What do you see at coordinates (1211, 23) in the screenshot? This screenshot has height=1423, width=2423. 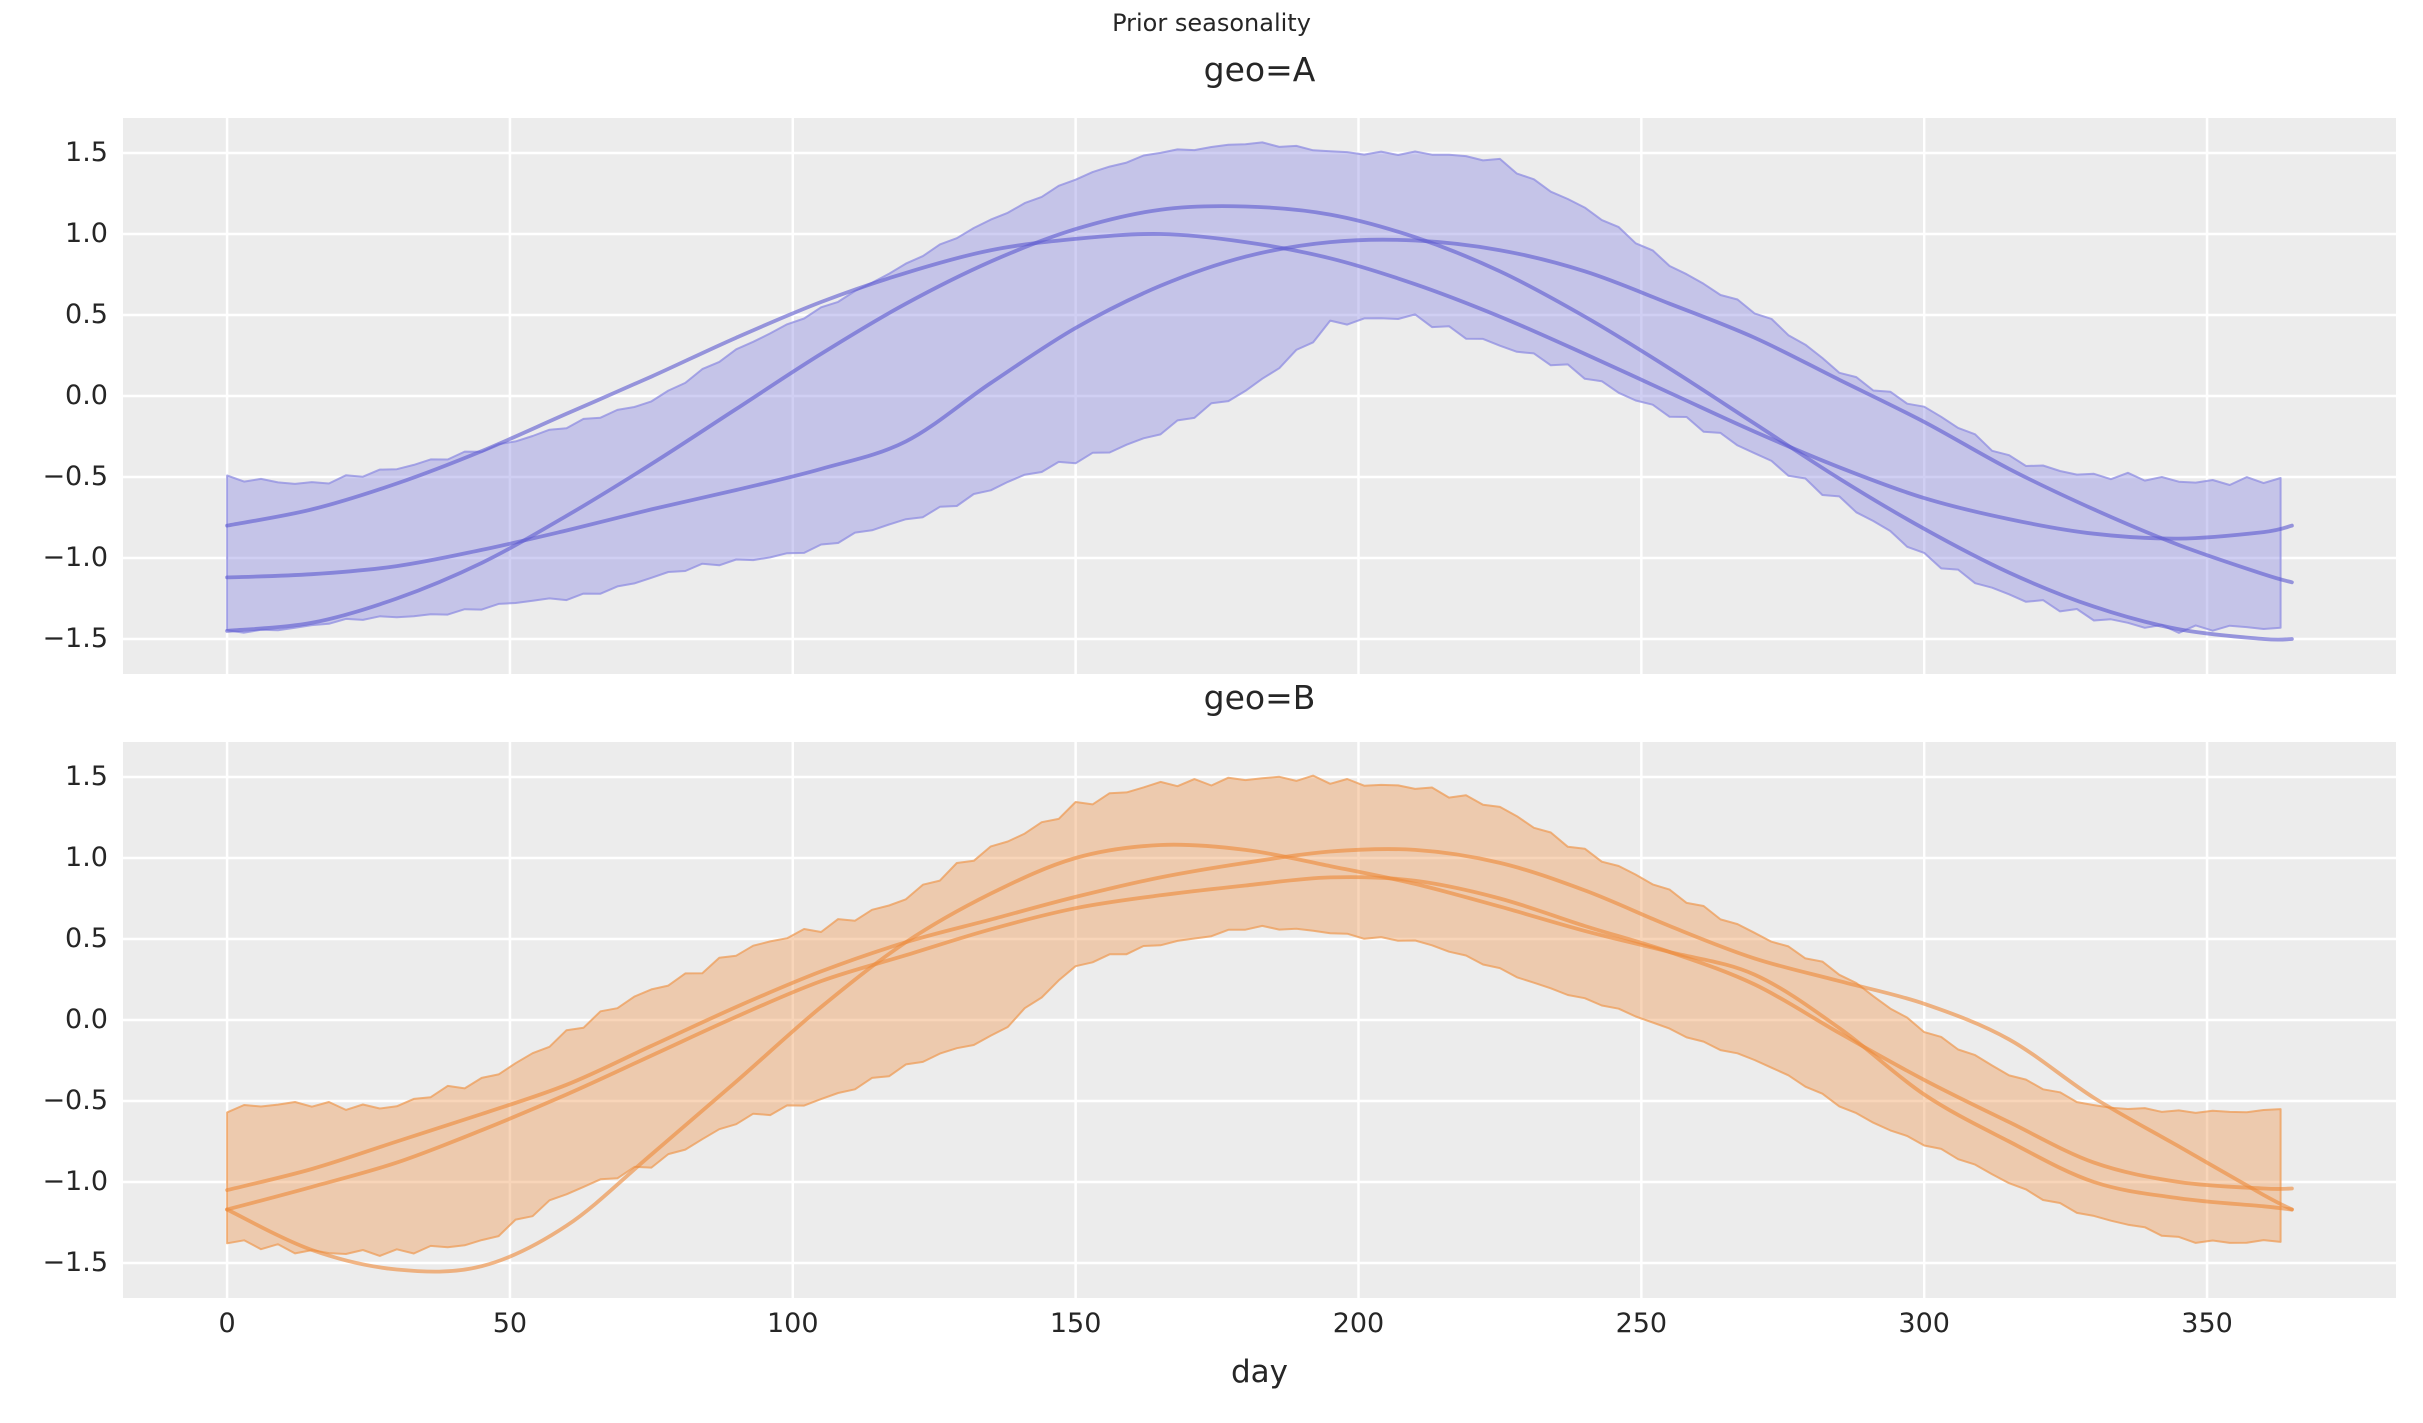 I see `figure-title: Prior seasonality` at bounding box center [1211, 23].